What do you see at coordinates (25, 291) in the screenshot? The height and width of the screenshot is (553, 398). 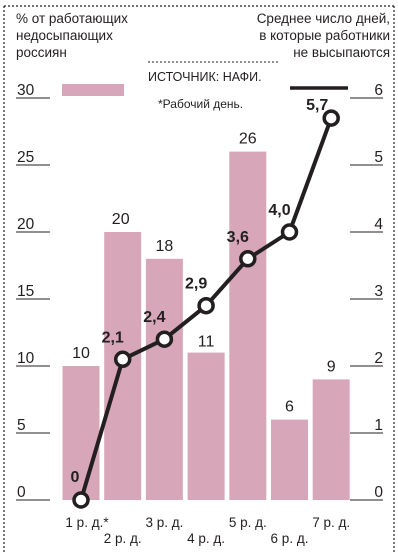 I see `left-tick-label: 15` at bounding box center [25, 291].